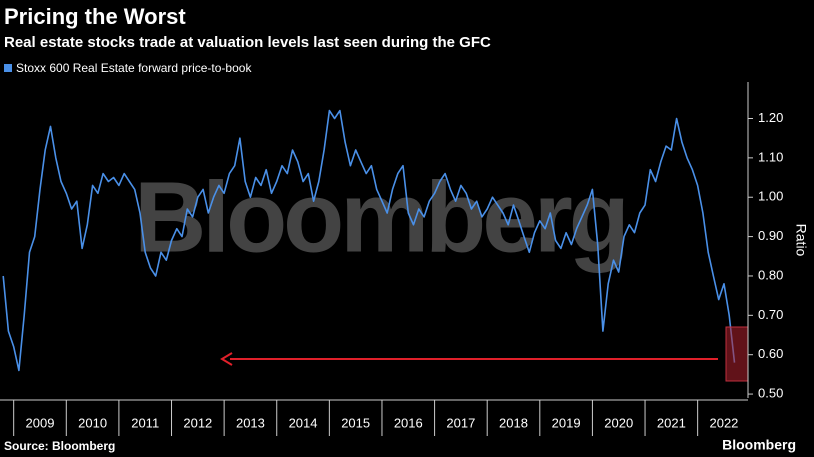  What do you see at coordinates (8, 68) in the screenshot?
I see `legend-swatch` at bounding box center [8, 68].